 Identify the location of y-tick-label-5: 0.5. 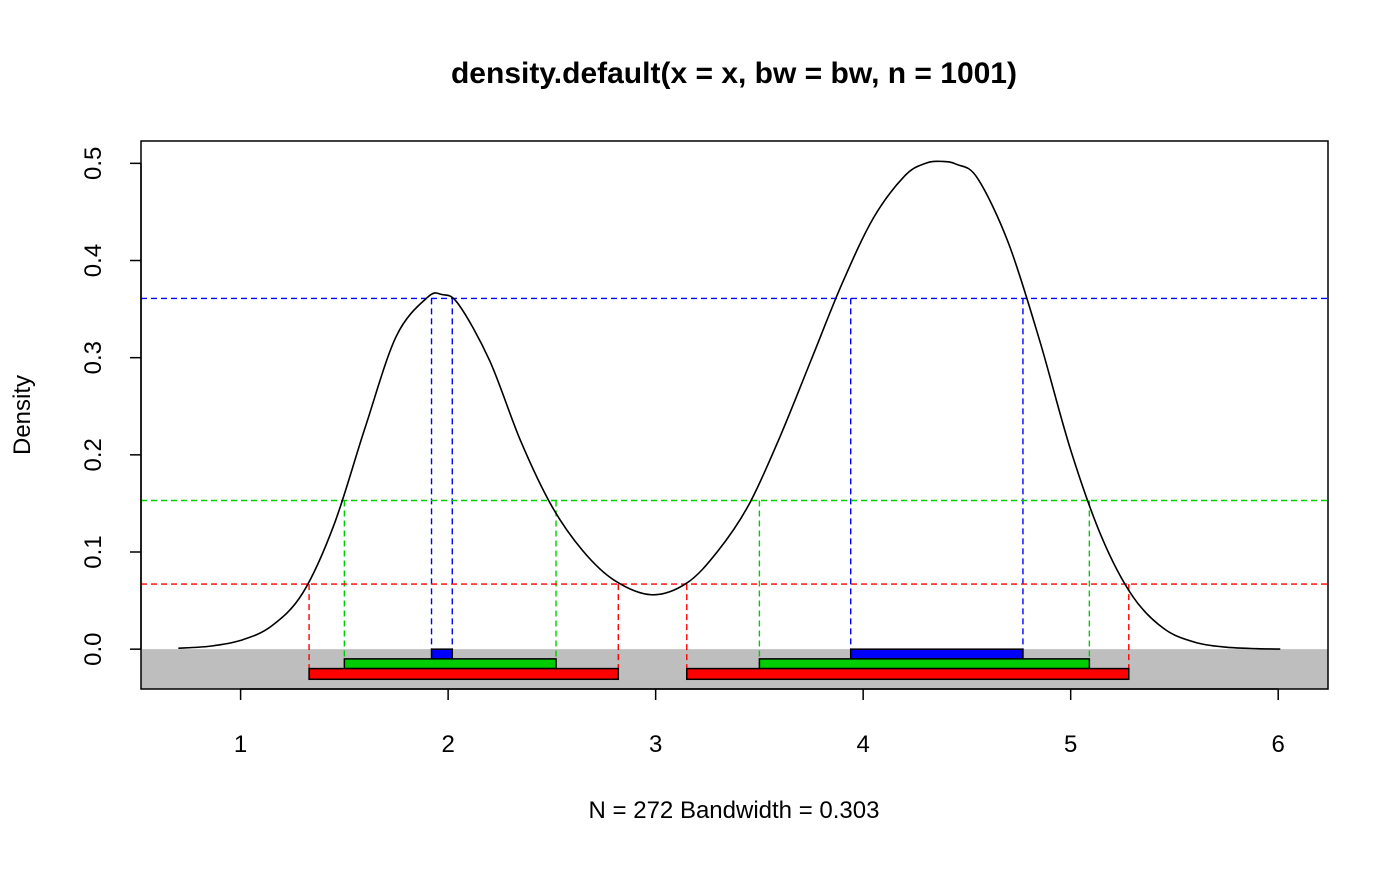
(93, 163).